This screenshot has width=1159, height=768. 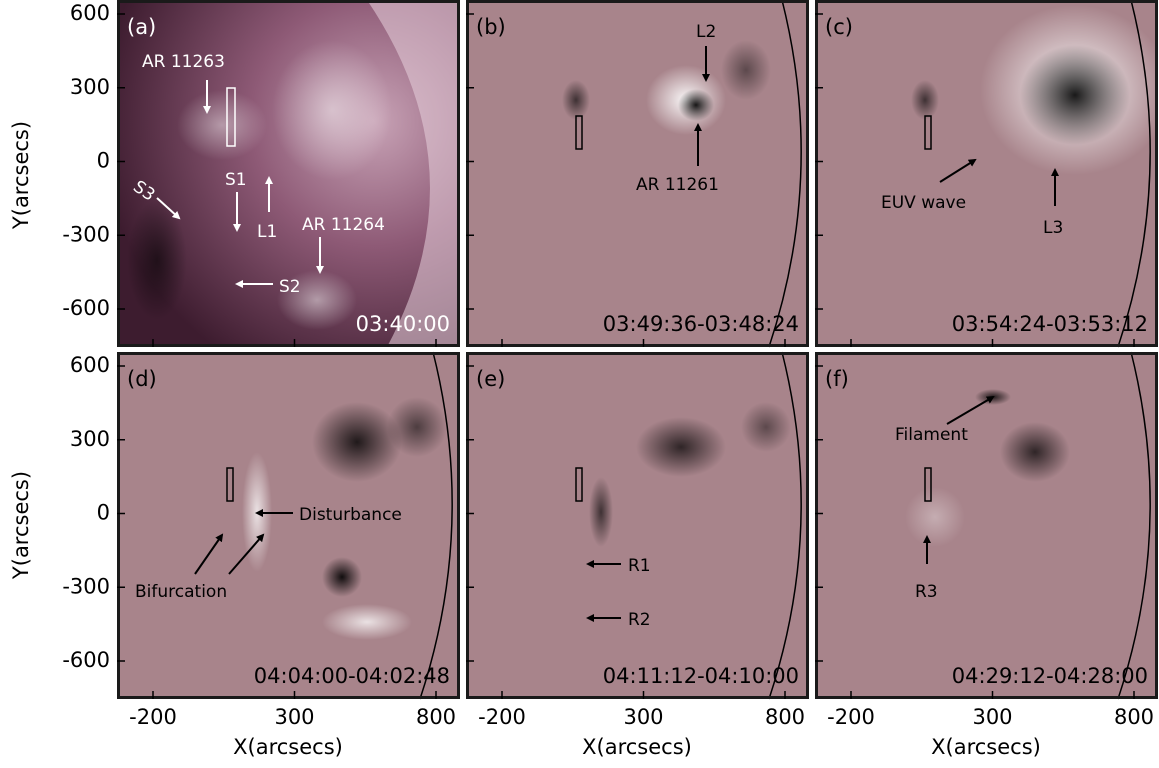 I want to click on annotation: S1, so click(x=236, y=180).